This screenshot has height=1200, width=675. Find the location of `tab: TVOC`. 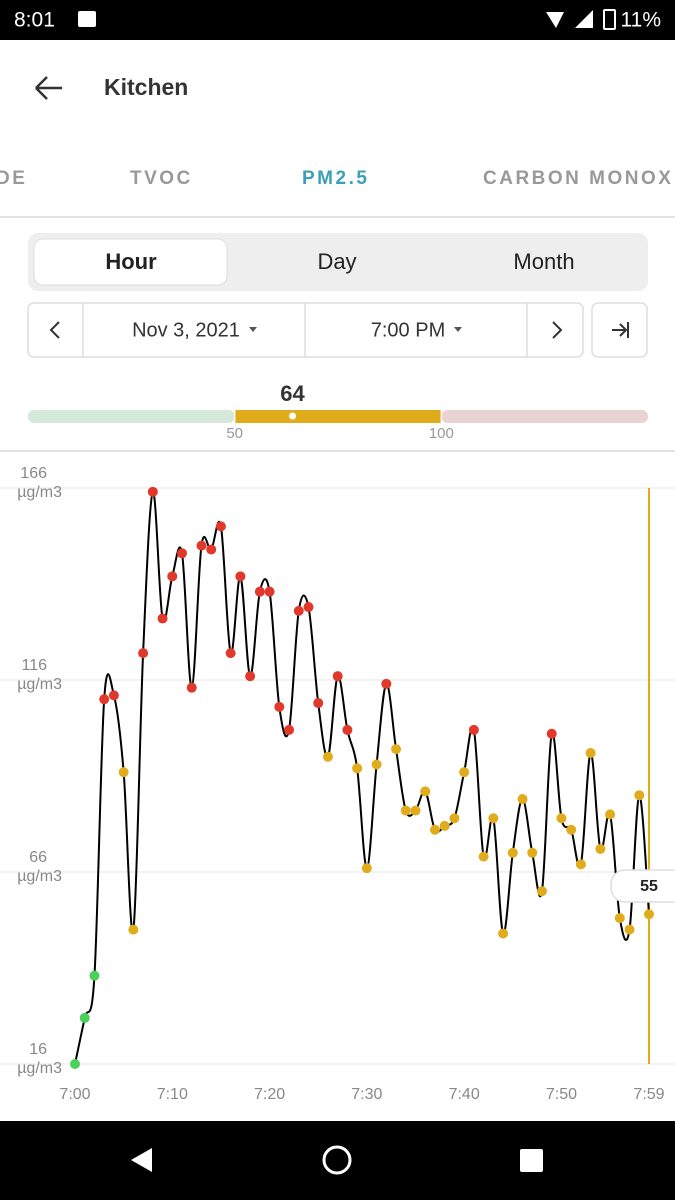

tab: TVOC is located at coordinates (161, 178).